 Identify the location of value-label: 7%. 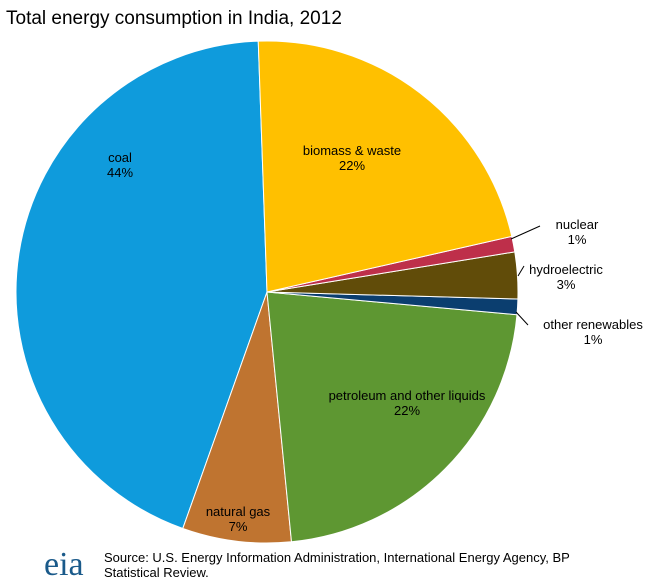
(238, 526).